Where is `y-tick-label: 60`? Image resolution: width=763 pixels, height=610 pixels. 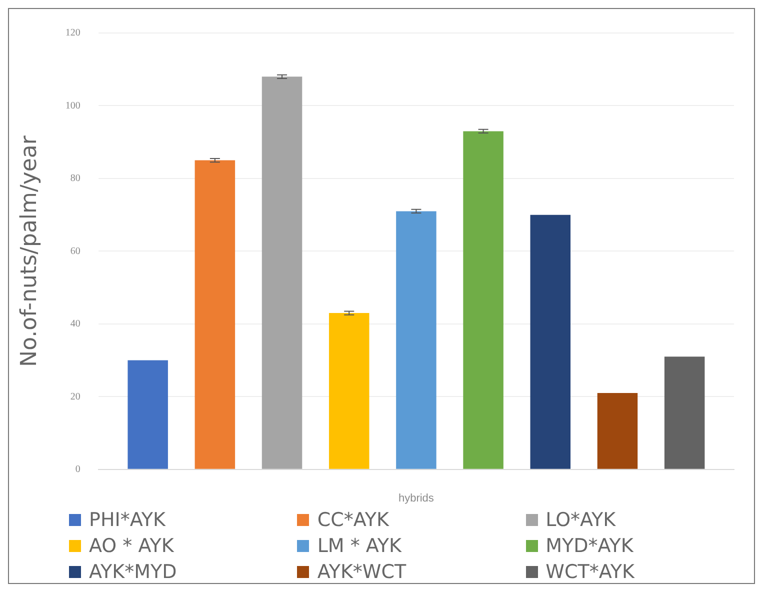
y-tick-label: 60 is located at coordinates (75, 251).